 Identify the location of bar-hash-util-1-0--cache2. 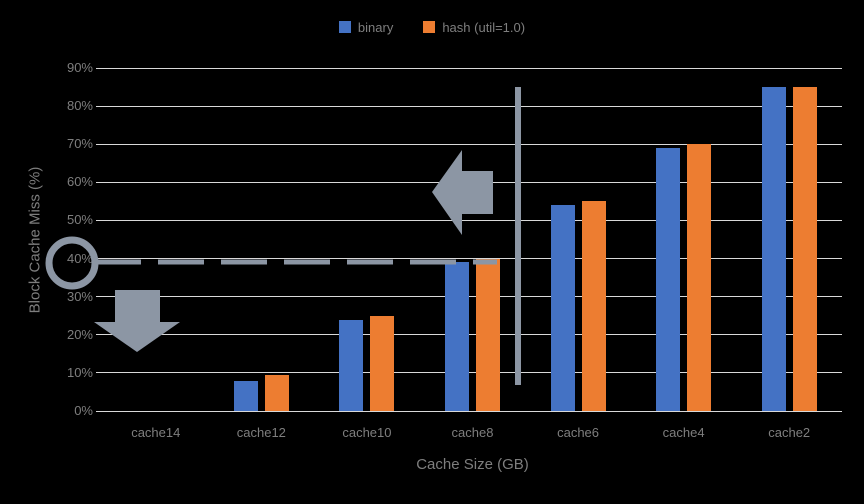
(804, 249).